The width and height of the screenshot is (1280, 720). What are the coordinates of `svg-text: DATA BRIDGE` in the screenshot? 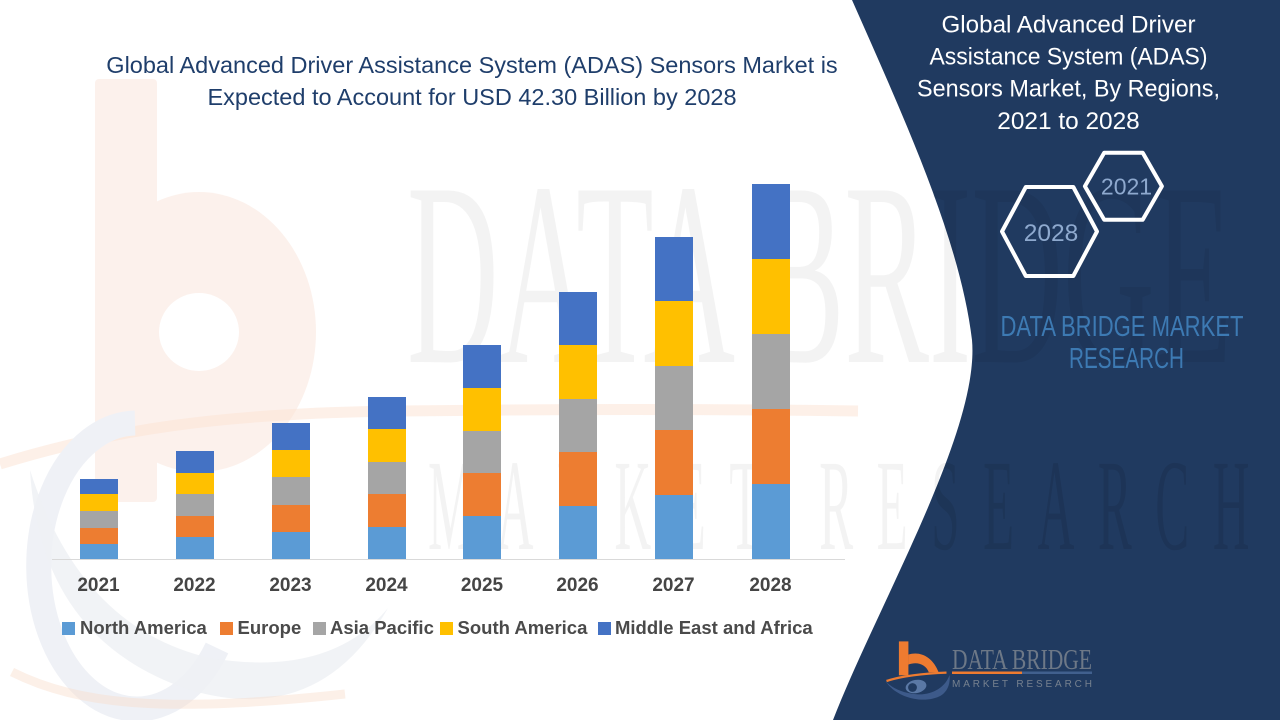 It's located at (1022, 660).